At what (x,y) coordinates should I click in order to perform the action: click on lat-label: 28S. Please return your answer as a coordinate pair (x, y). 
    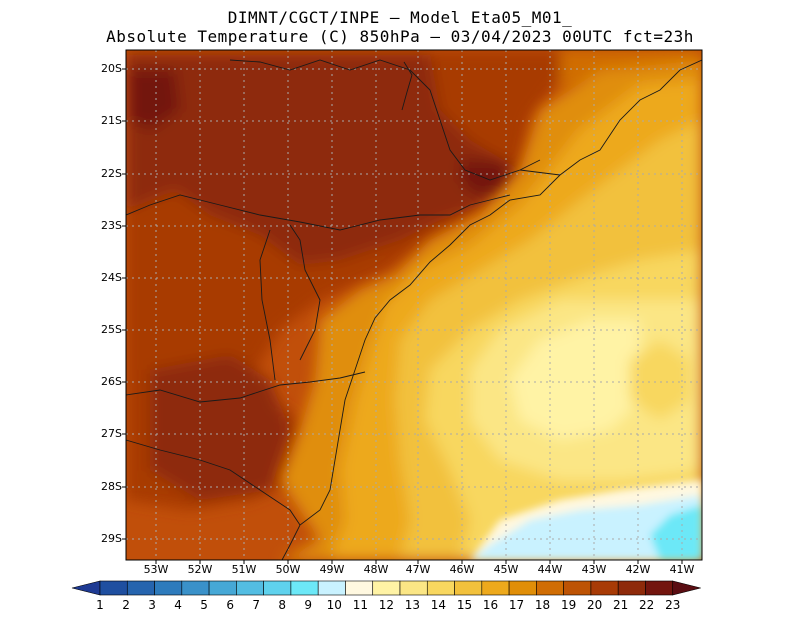
    Looking at the image, I should click on (111, 486).